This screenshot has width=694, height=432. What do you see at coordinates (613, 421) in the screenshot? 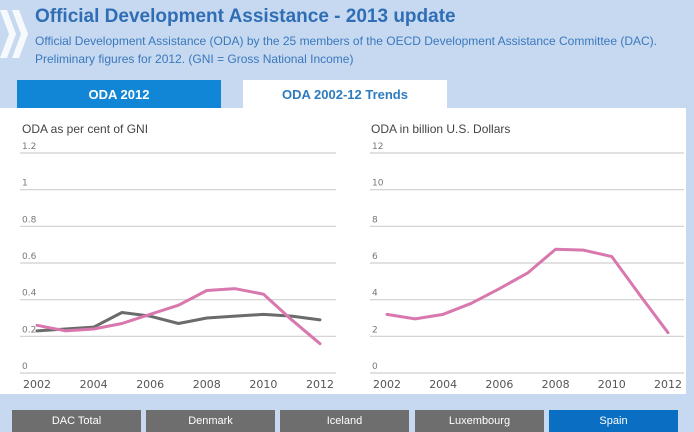
I see `country-button-spain: Spain` at bounding box center [613, 421].